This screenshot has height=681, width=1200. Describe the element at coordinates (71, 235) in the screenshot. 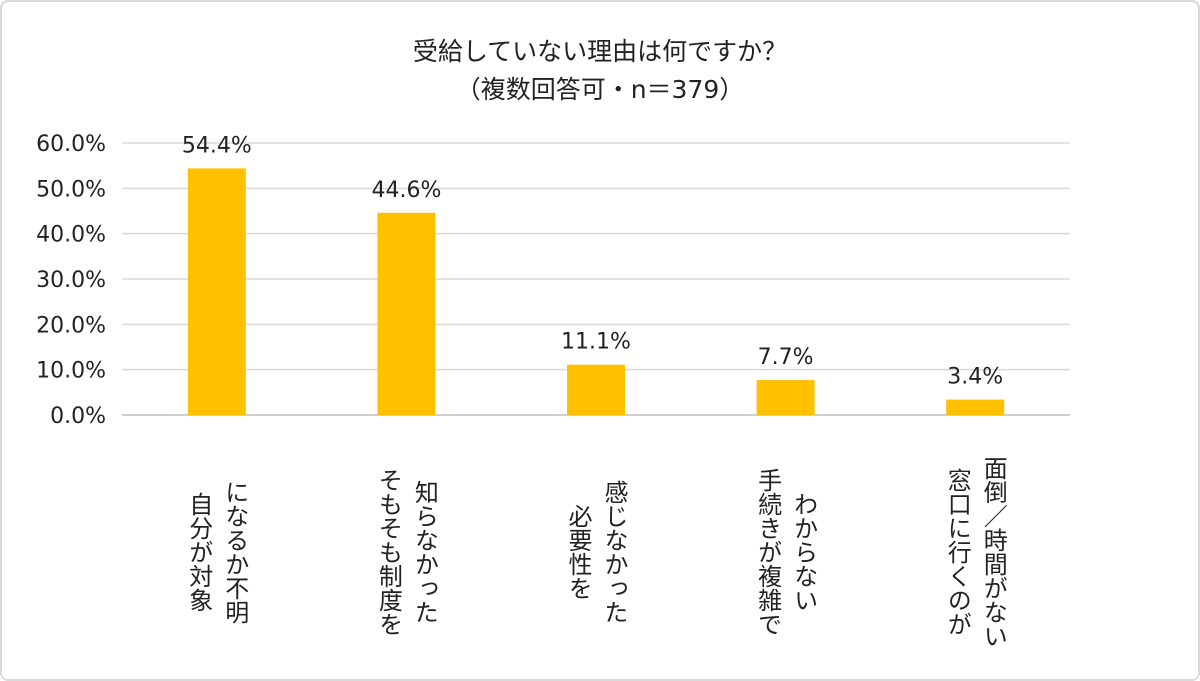

I see `y-tick-label: 40.0%` at that location.